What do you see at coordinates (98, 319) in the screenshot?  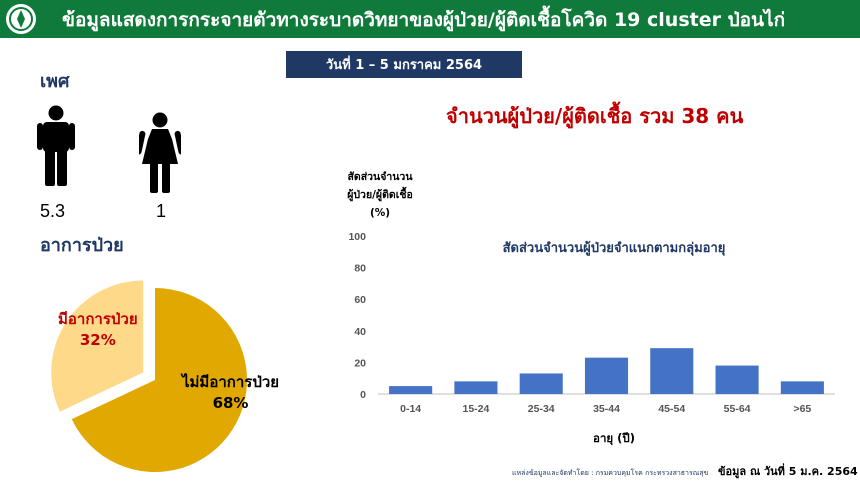 I see `symptomatic-label: มีอาการป่วย` at bounding box center [98, 319].